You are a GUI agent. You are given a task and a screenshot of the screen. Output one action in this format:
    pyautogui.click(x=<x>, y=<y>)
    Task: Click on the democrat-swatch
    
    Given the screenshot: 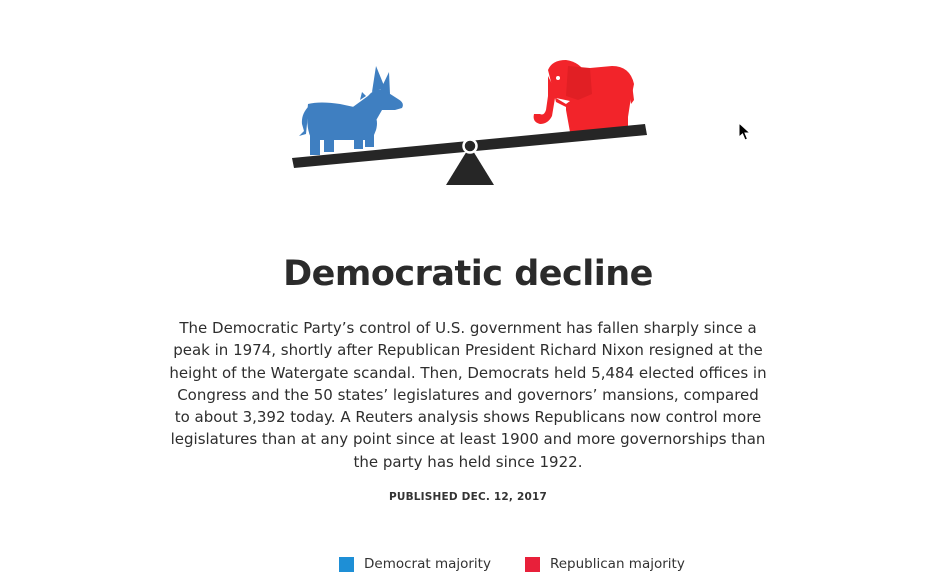 What is the action you would take?
    pyautogui.click(x=346, y=564)
    